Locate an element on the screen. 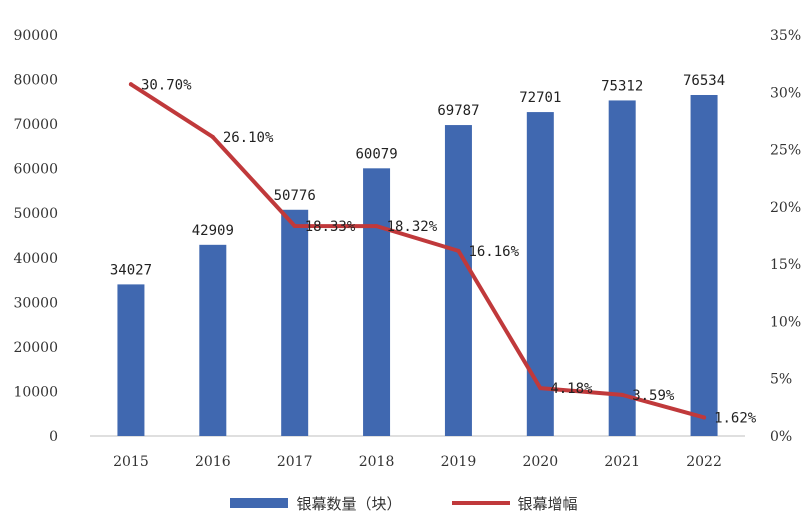  right-y-tick: 10% is located at coordinates (785, 322).